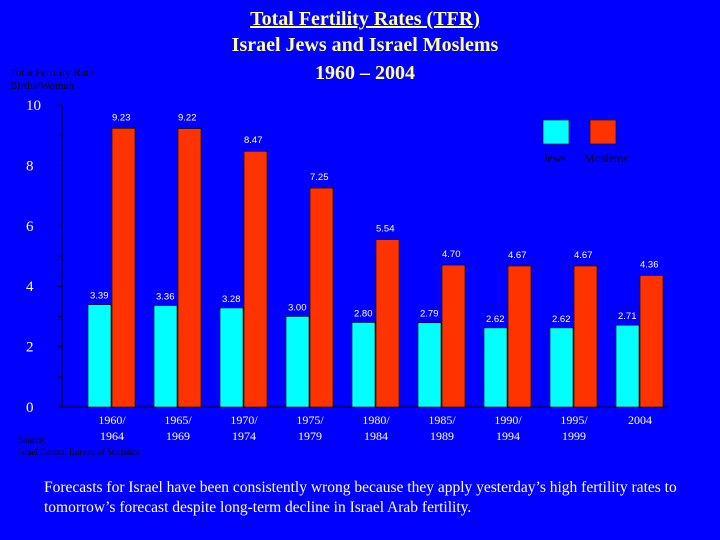 Image resolution: width=720 pixels, height=540 pixels. I want to click on source-name: Israel Central Bureau of Statistics, so click(79, 452).